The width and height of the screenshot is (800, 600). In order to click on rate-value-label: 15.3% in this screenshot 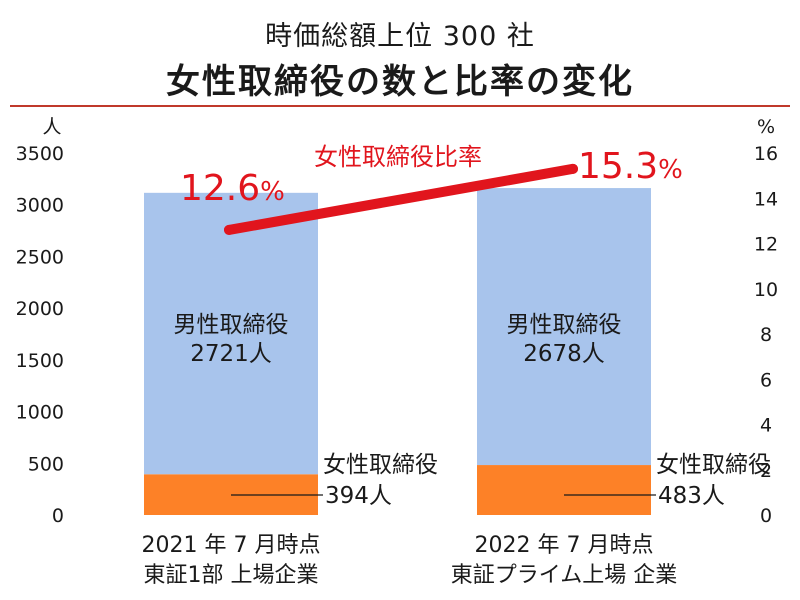, I will do `click(630, 166)`.